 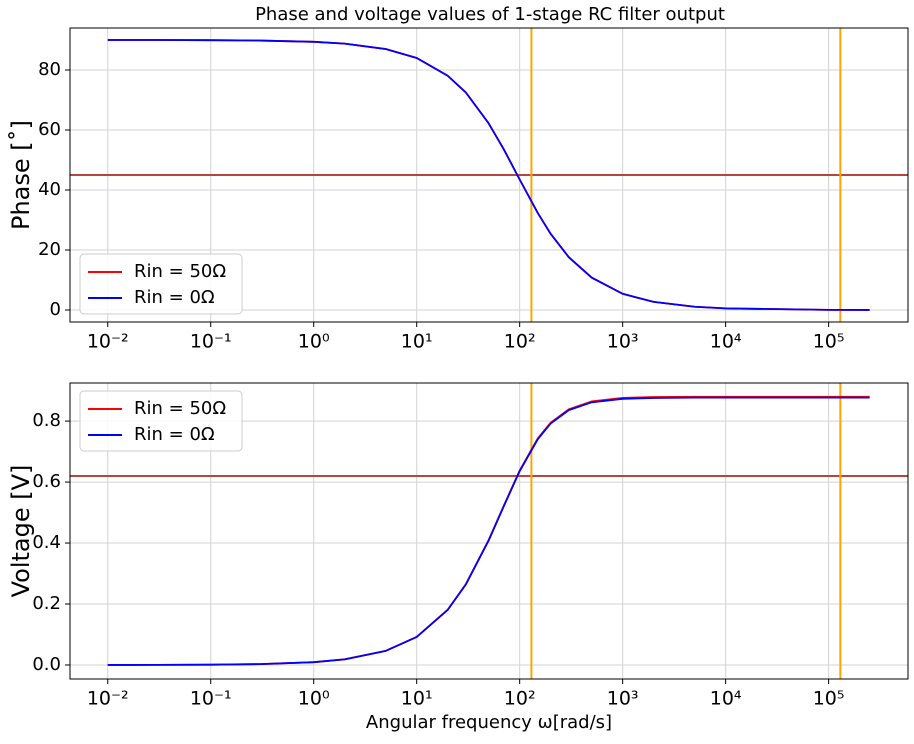 What do you see at coordinates (49, 189) in the screenshot?
I see `y-tick-label: 40` at bounding box center [49, 189].